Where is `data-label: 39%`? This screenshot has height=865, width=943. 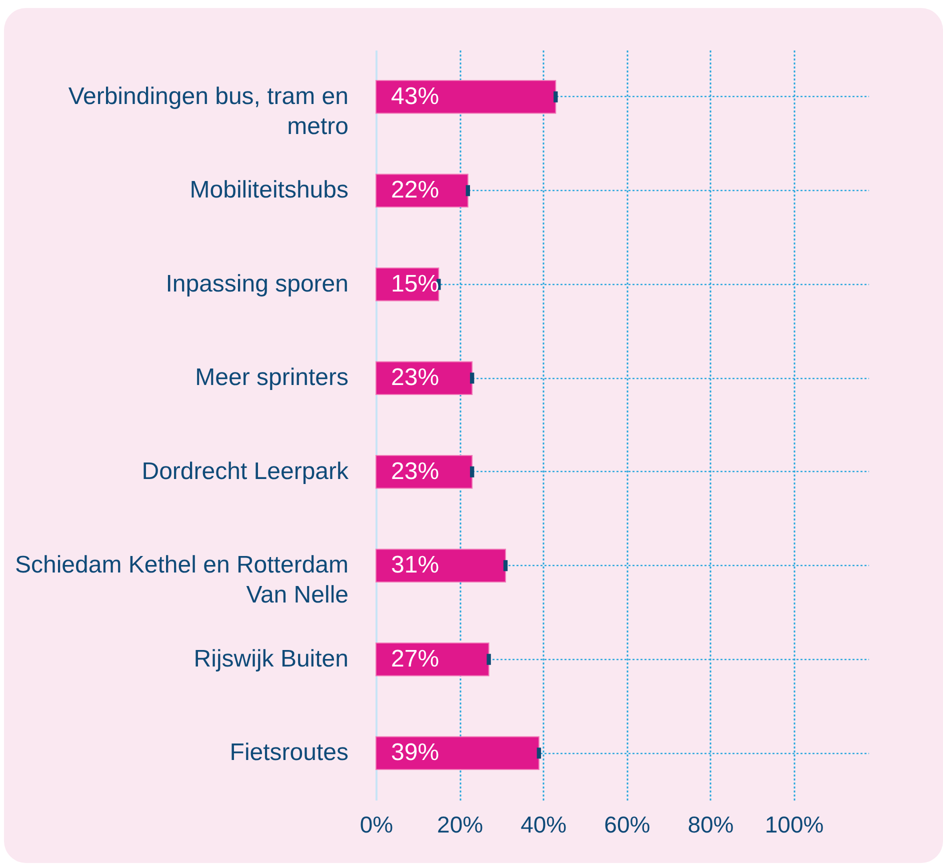
data-label: 39% is located at coordinates (415, 752).